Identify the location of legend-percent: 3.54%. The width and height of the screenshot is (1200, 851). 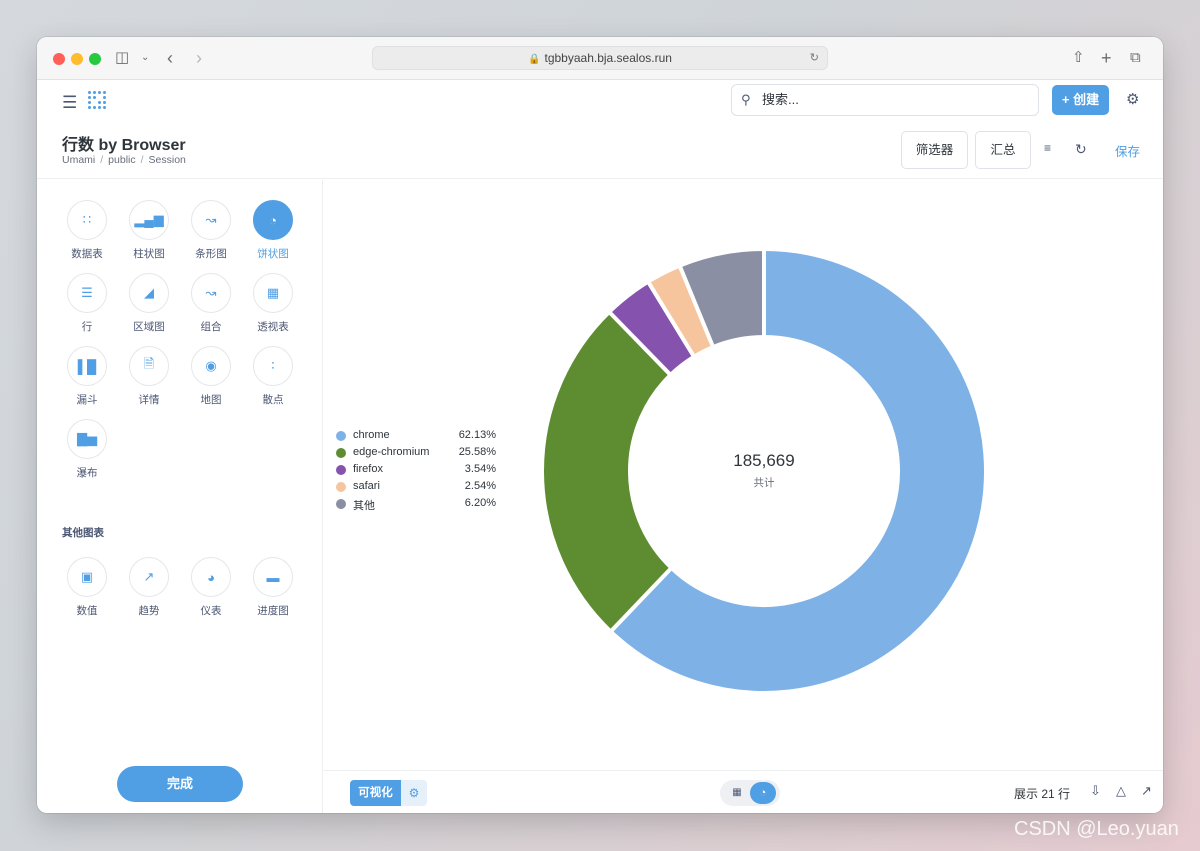
(480, 469).